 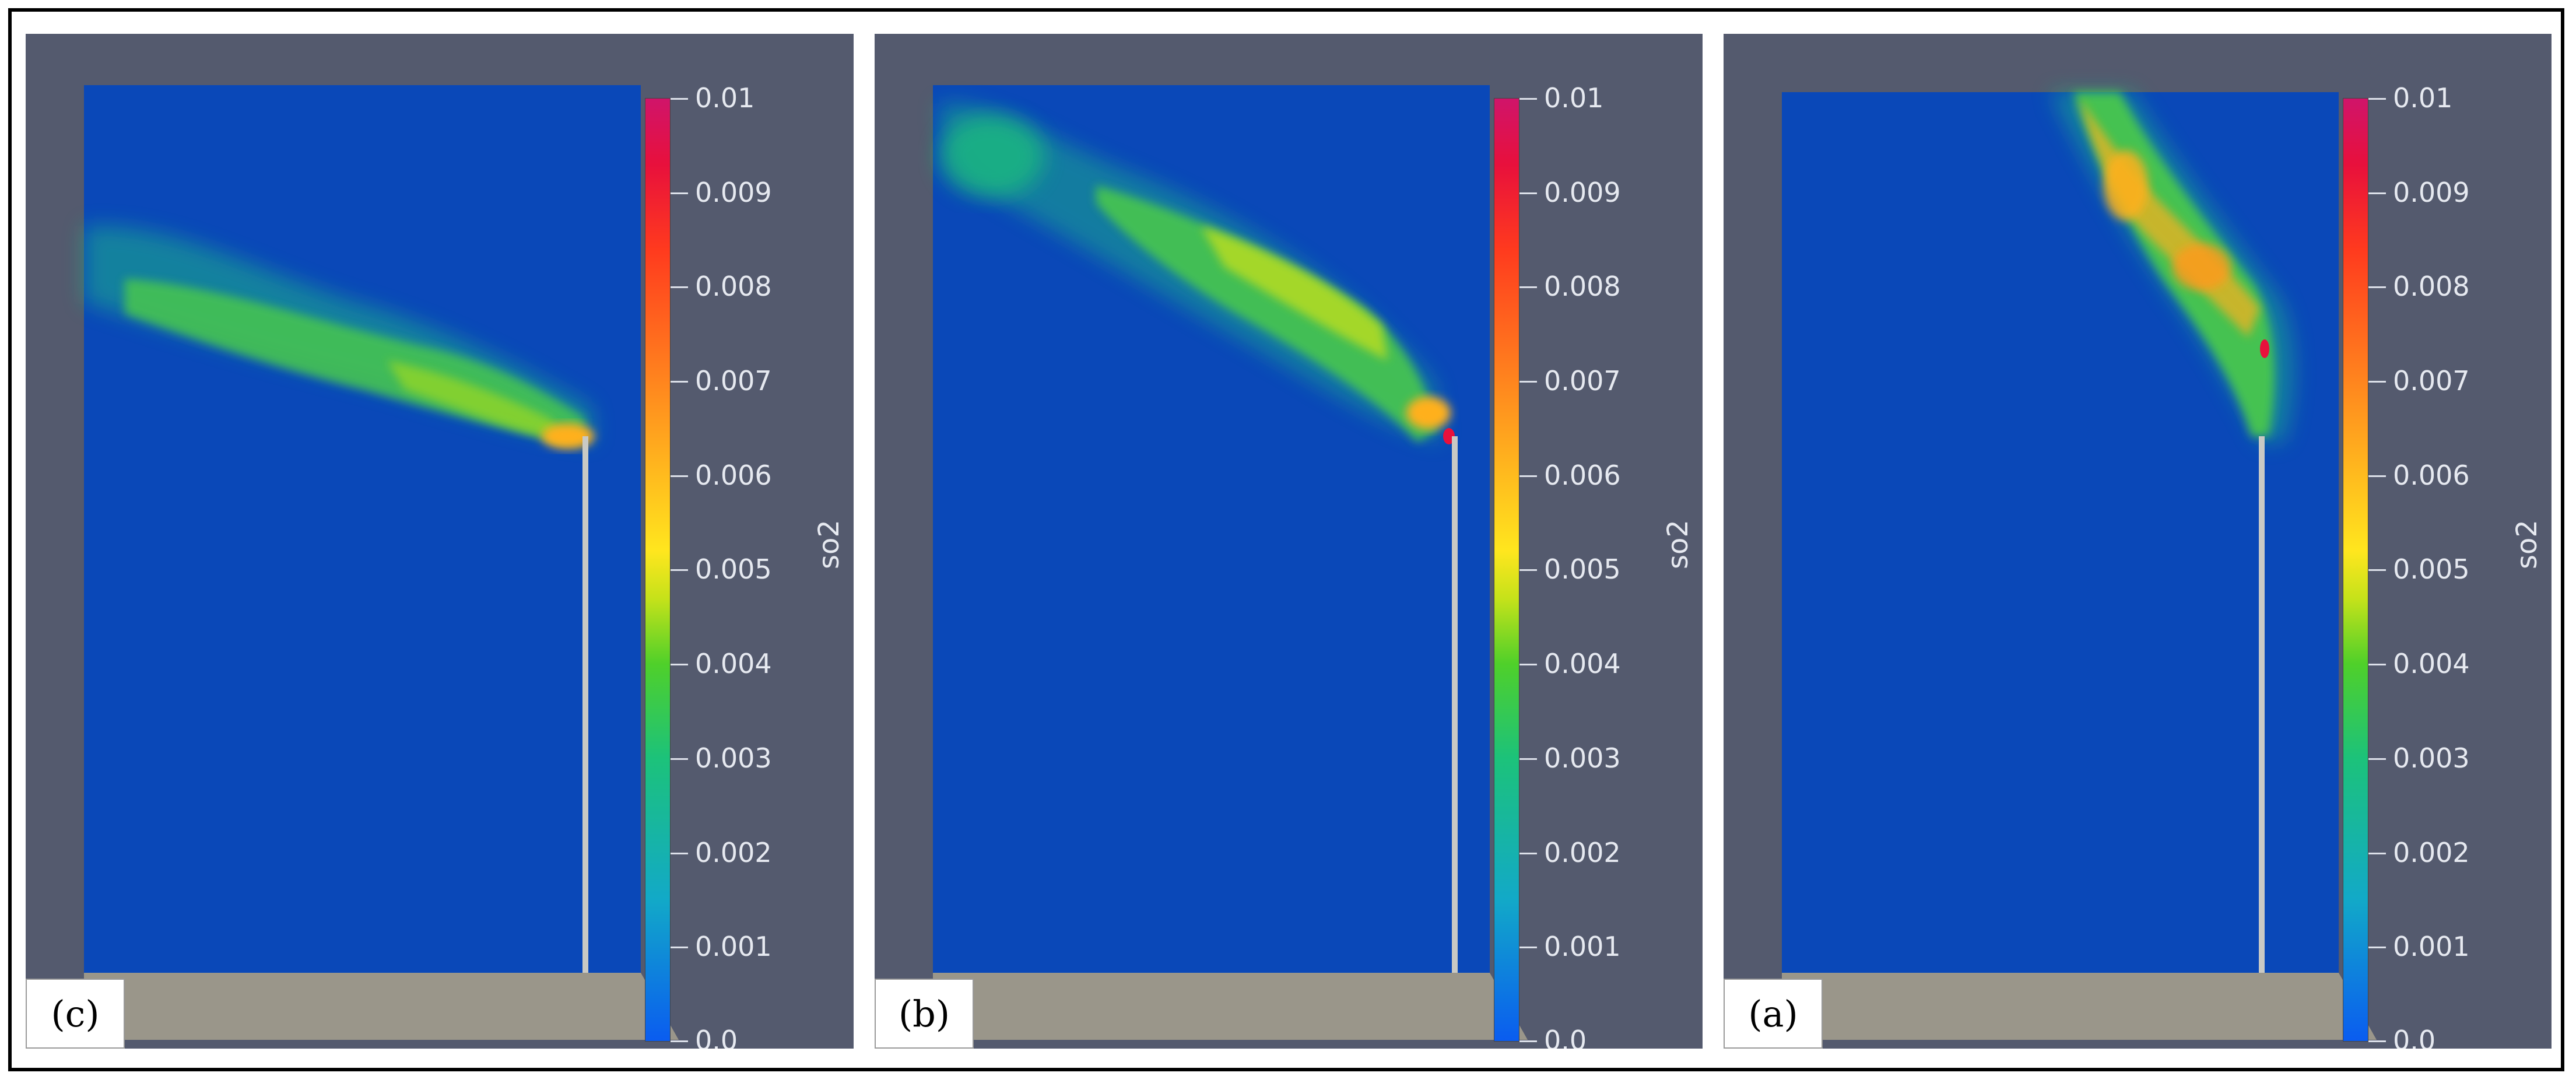 I want to click on panel-label: (c), so click(x=75, y=1014).